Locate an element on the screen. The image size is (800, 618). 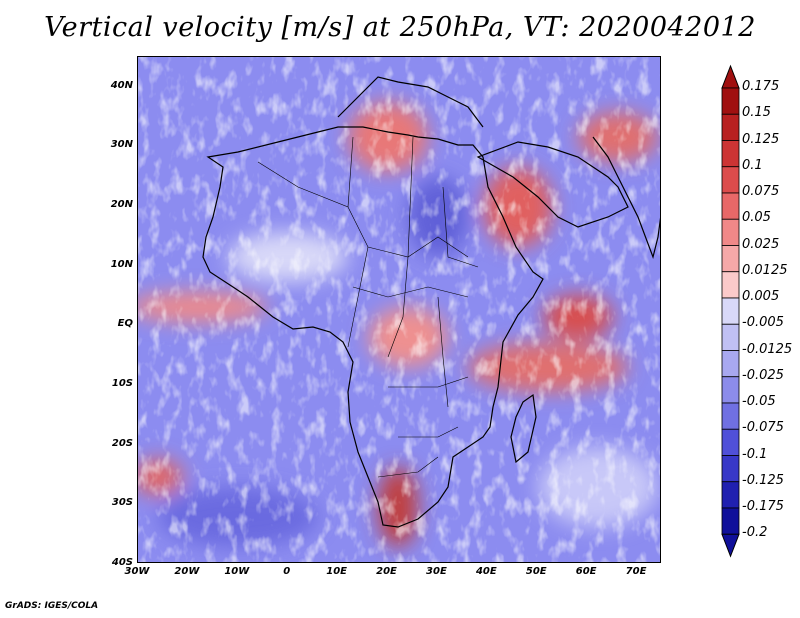
colorbar-label: 0.175 is located at coordinates (761, 86).